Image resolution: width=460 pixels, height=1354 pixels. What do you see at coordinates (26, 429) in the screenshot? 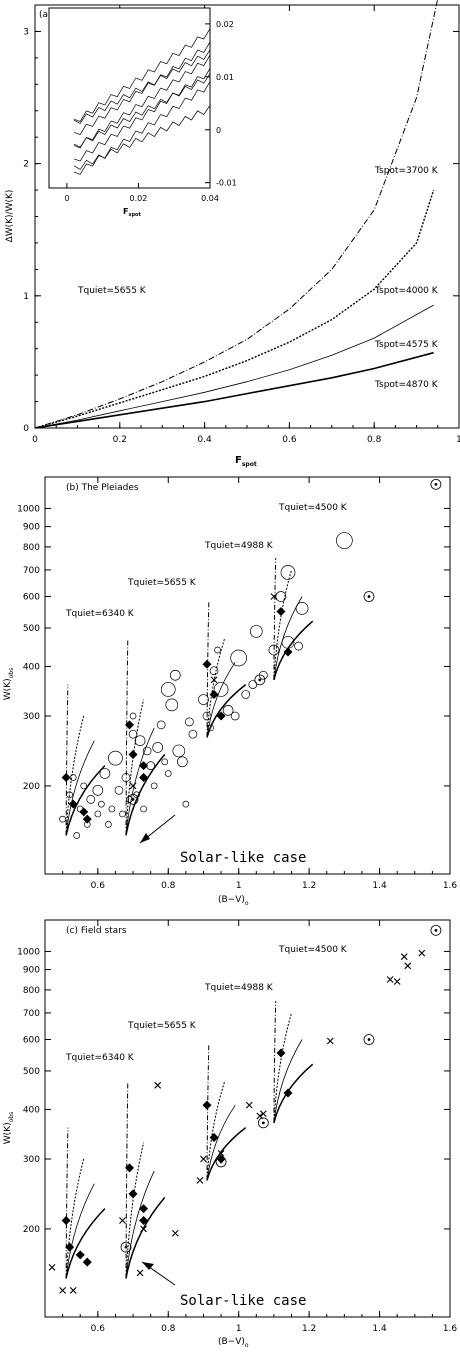
I see `y-tick-label: 0` at bounding box center [26, 429].